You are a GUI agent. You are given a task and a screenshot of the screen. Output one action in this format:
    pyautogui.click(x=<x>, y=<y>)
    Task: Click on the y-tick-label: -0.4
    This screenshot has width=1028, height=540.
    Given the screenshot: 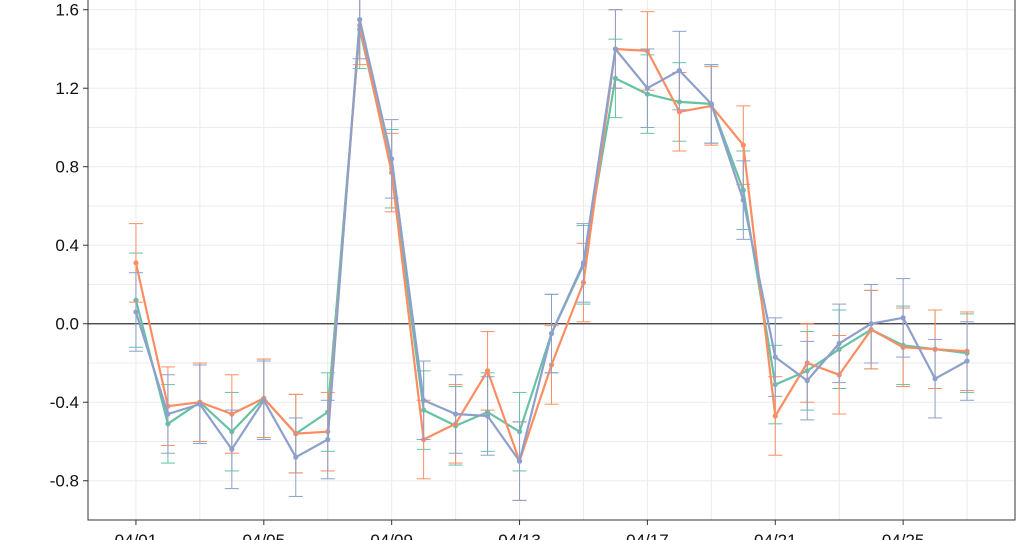 What is the action you would take?
    pyautogui.click(x=64, y=402)
    